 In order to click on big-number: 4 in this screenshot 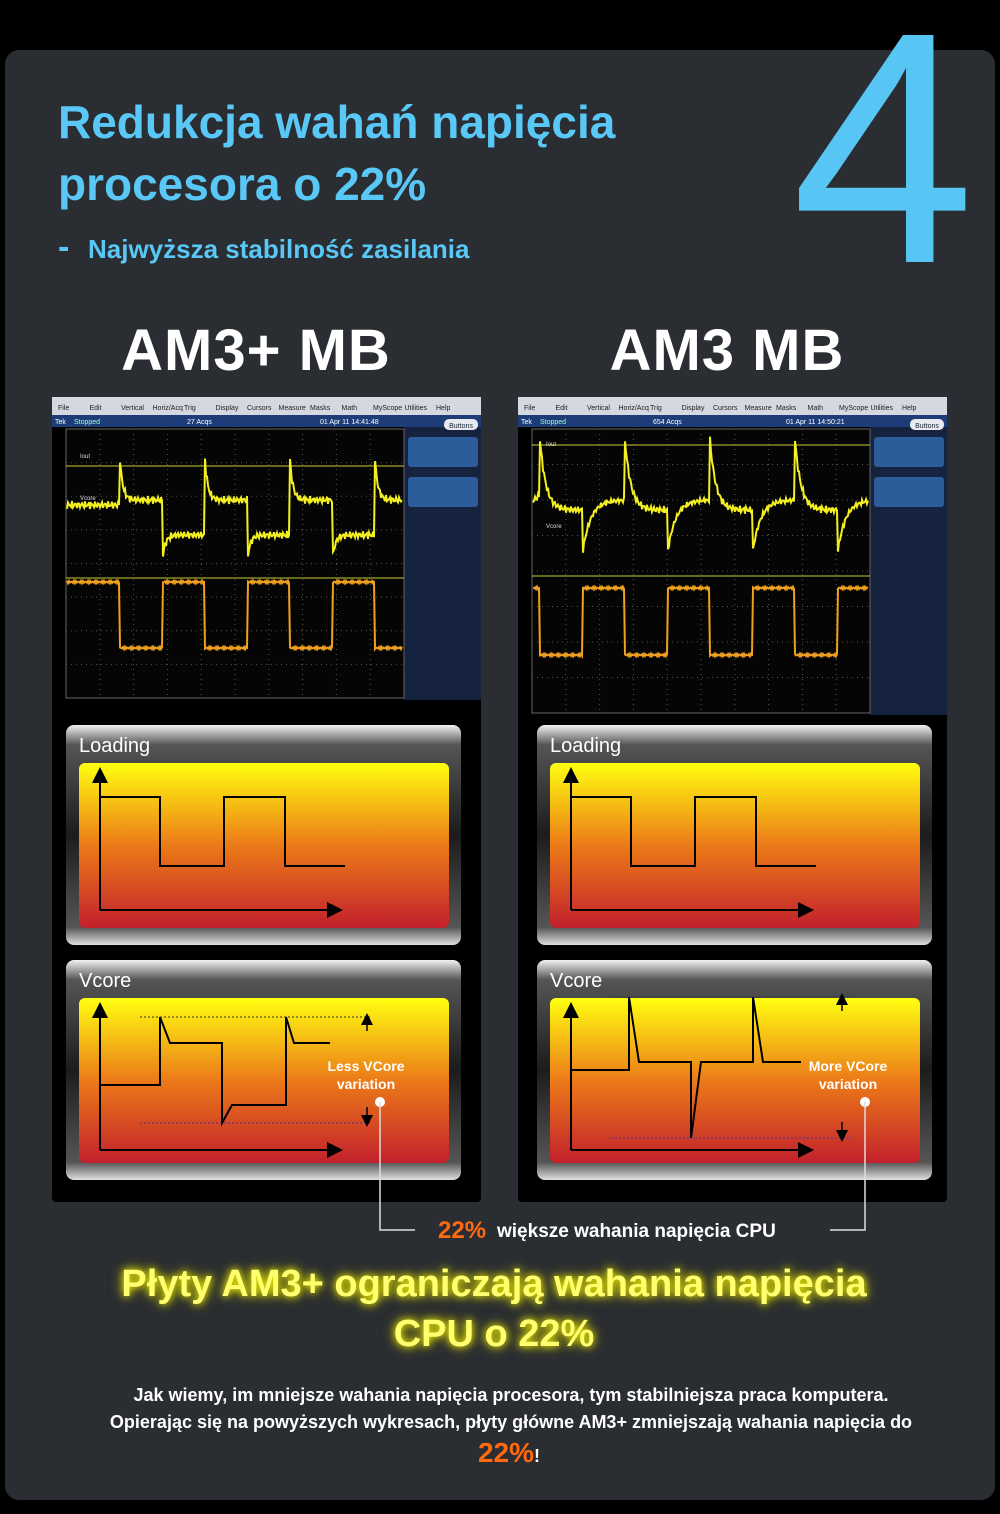, I will do `click(883, 166)`.